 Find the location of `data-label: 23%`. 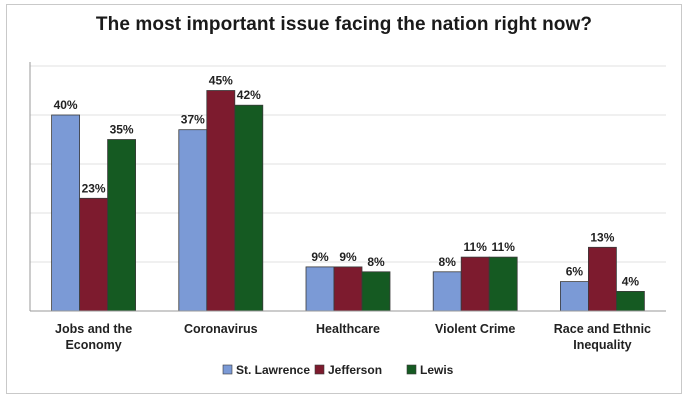

data-label: 23% is located at coordinates (94, 188).